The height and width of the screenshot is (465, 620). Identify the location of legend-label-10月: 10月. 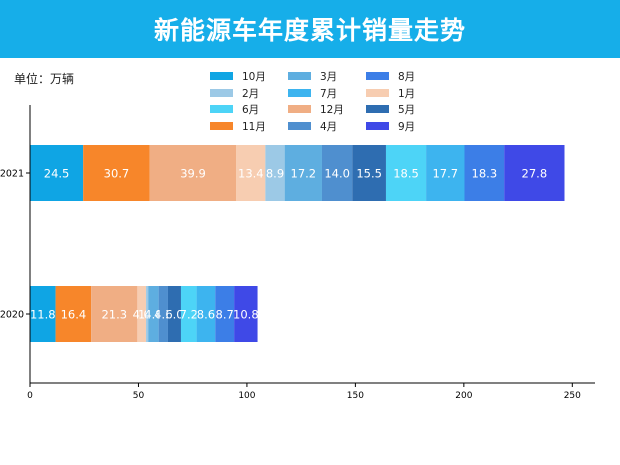
(254, 77).